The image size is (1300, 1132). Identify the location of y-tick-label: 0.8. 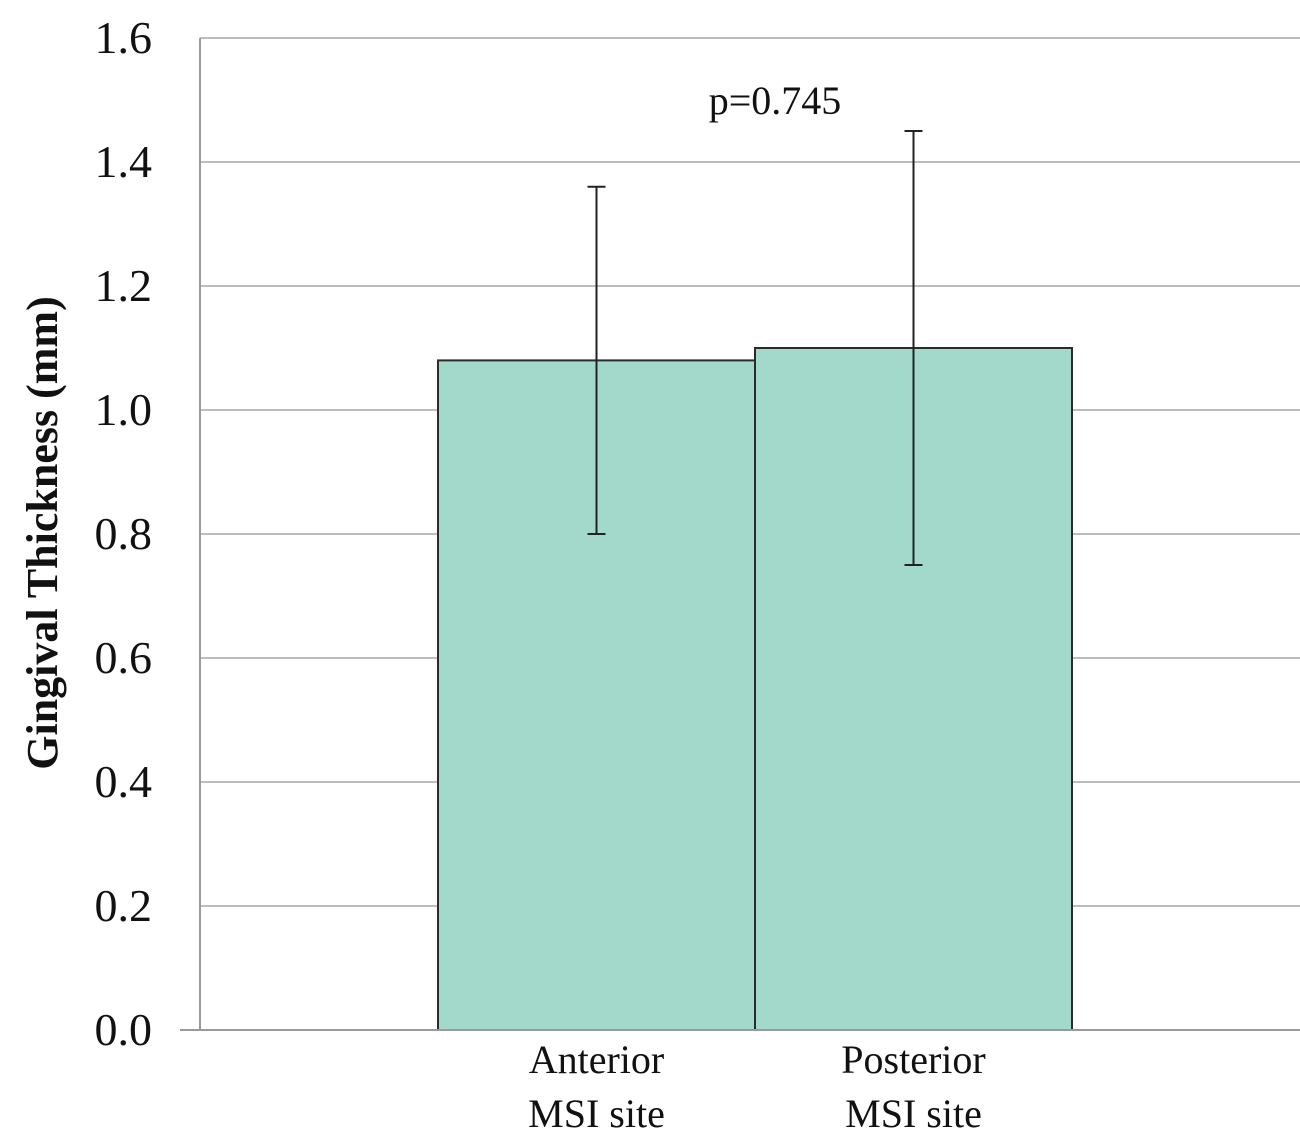
(124, 533).